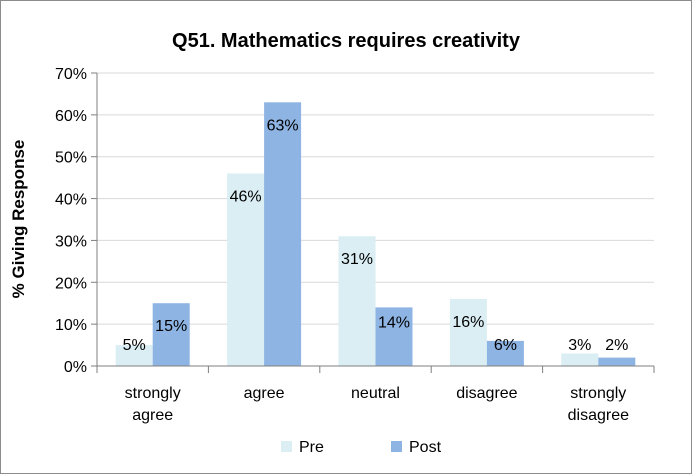 The height and width of the screenshot is (474, 692). I want to click on data-label: 16%, so click(468, 322).